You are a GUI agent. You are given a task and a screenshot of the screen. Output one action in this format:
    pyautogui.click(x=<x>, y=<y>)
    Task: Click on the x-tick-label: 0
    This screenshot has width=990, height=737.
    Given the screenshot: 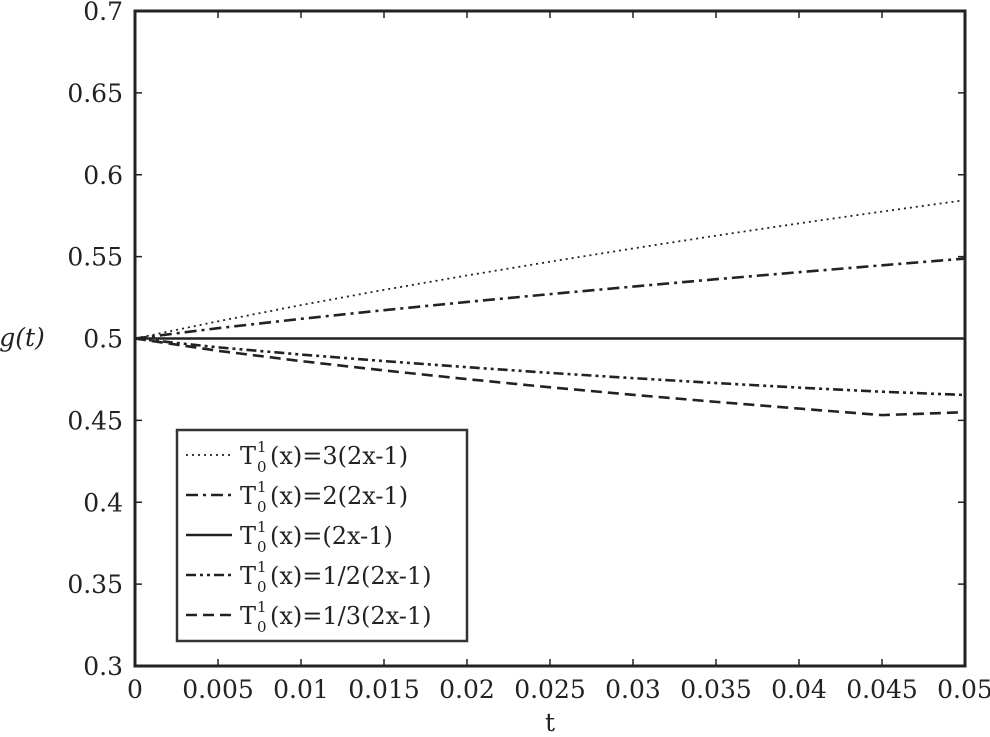 What is the action you would take?
    pyautogui.click(x=135, y=689)
    